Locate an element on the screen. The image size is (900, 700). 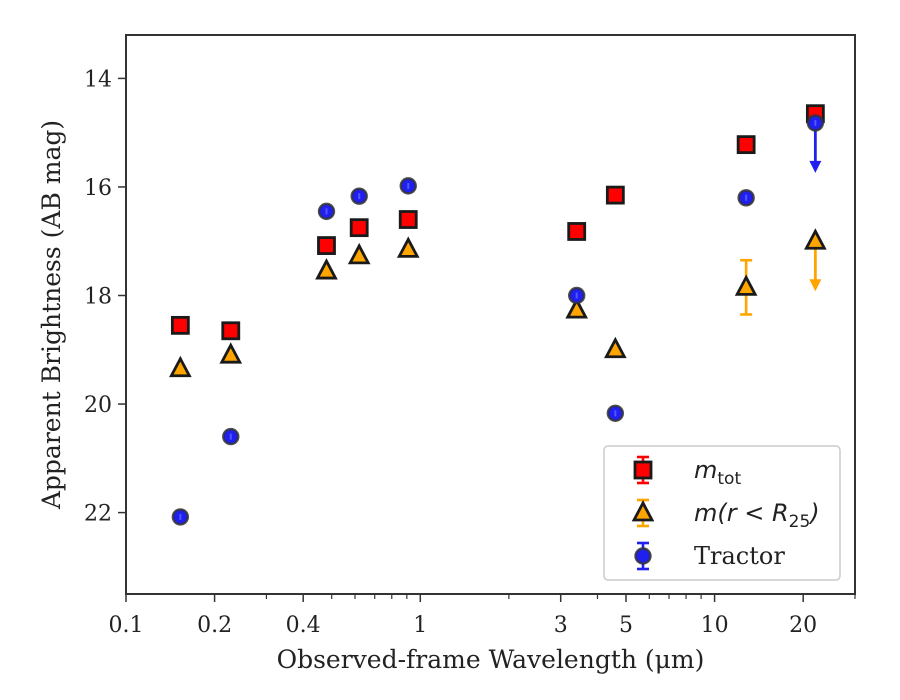
x-tick-label: 10 is located at coordinates (715, 625).